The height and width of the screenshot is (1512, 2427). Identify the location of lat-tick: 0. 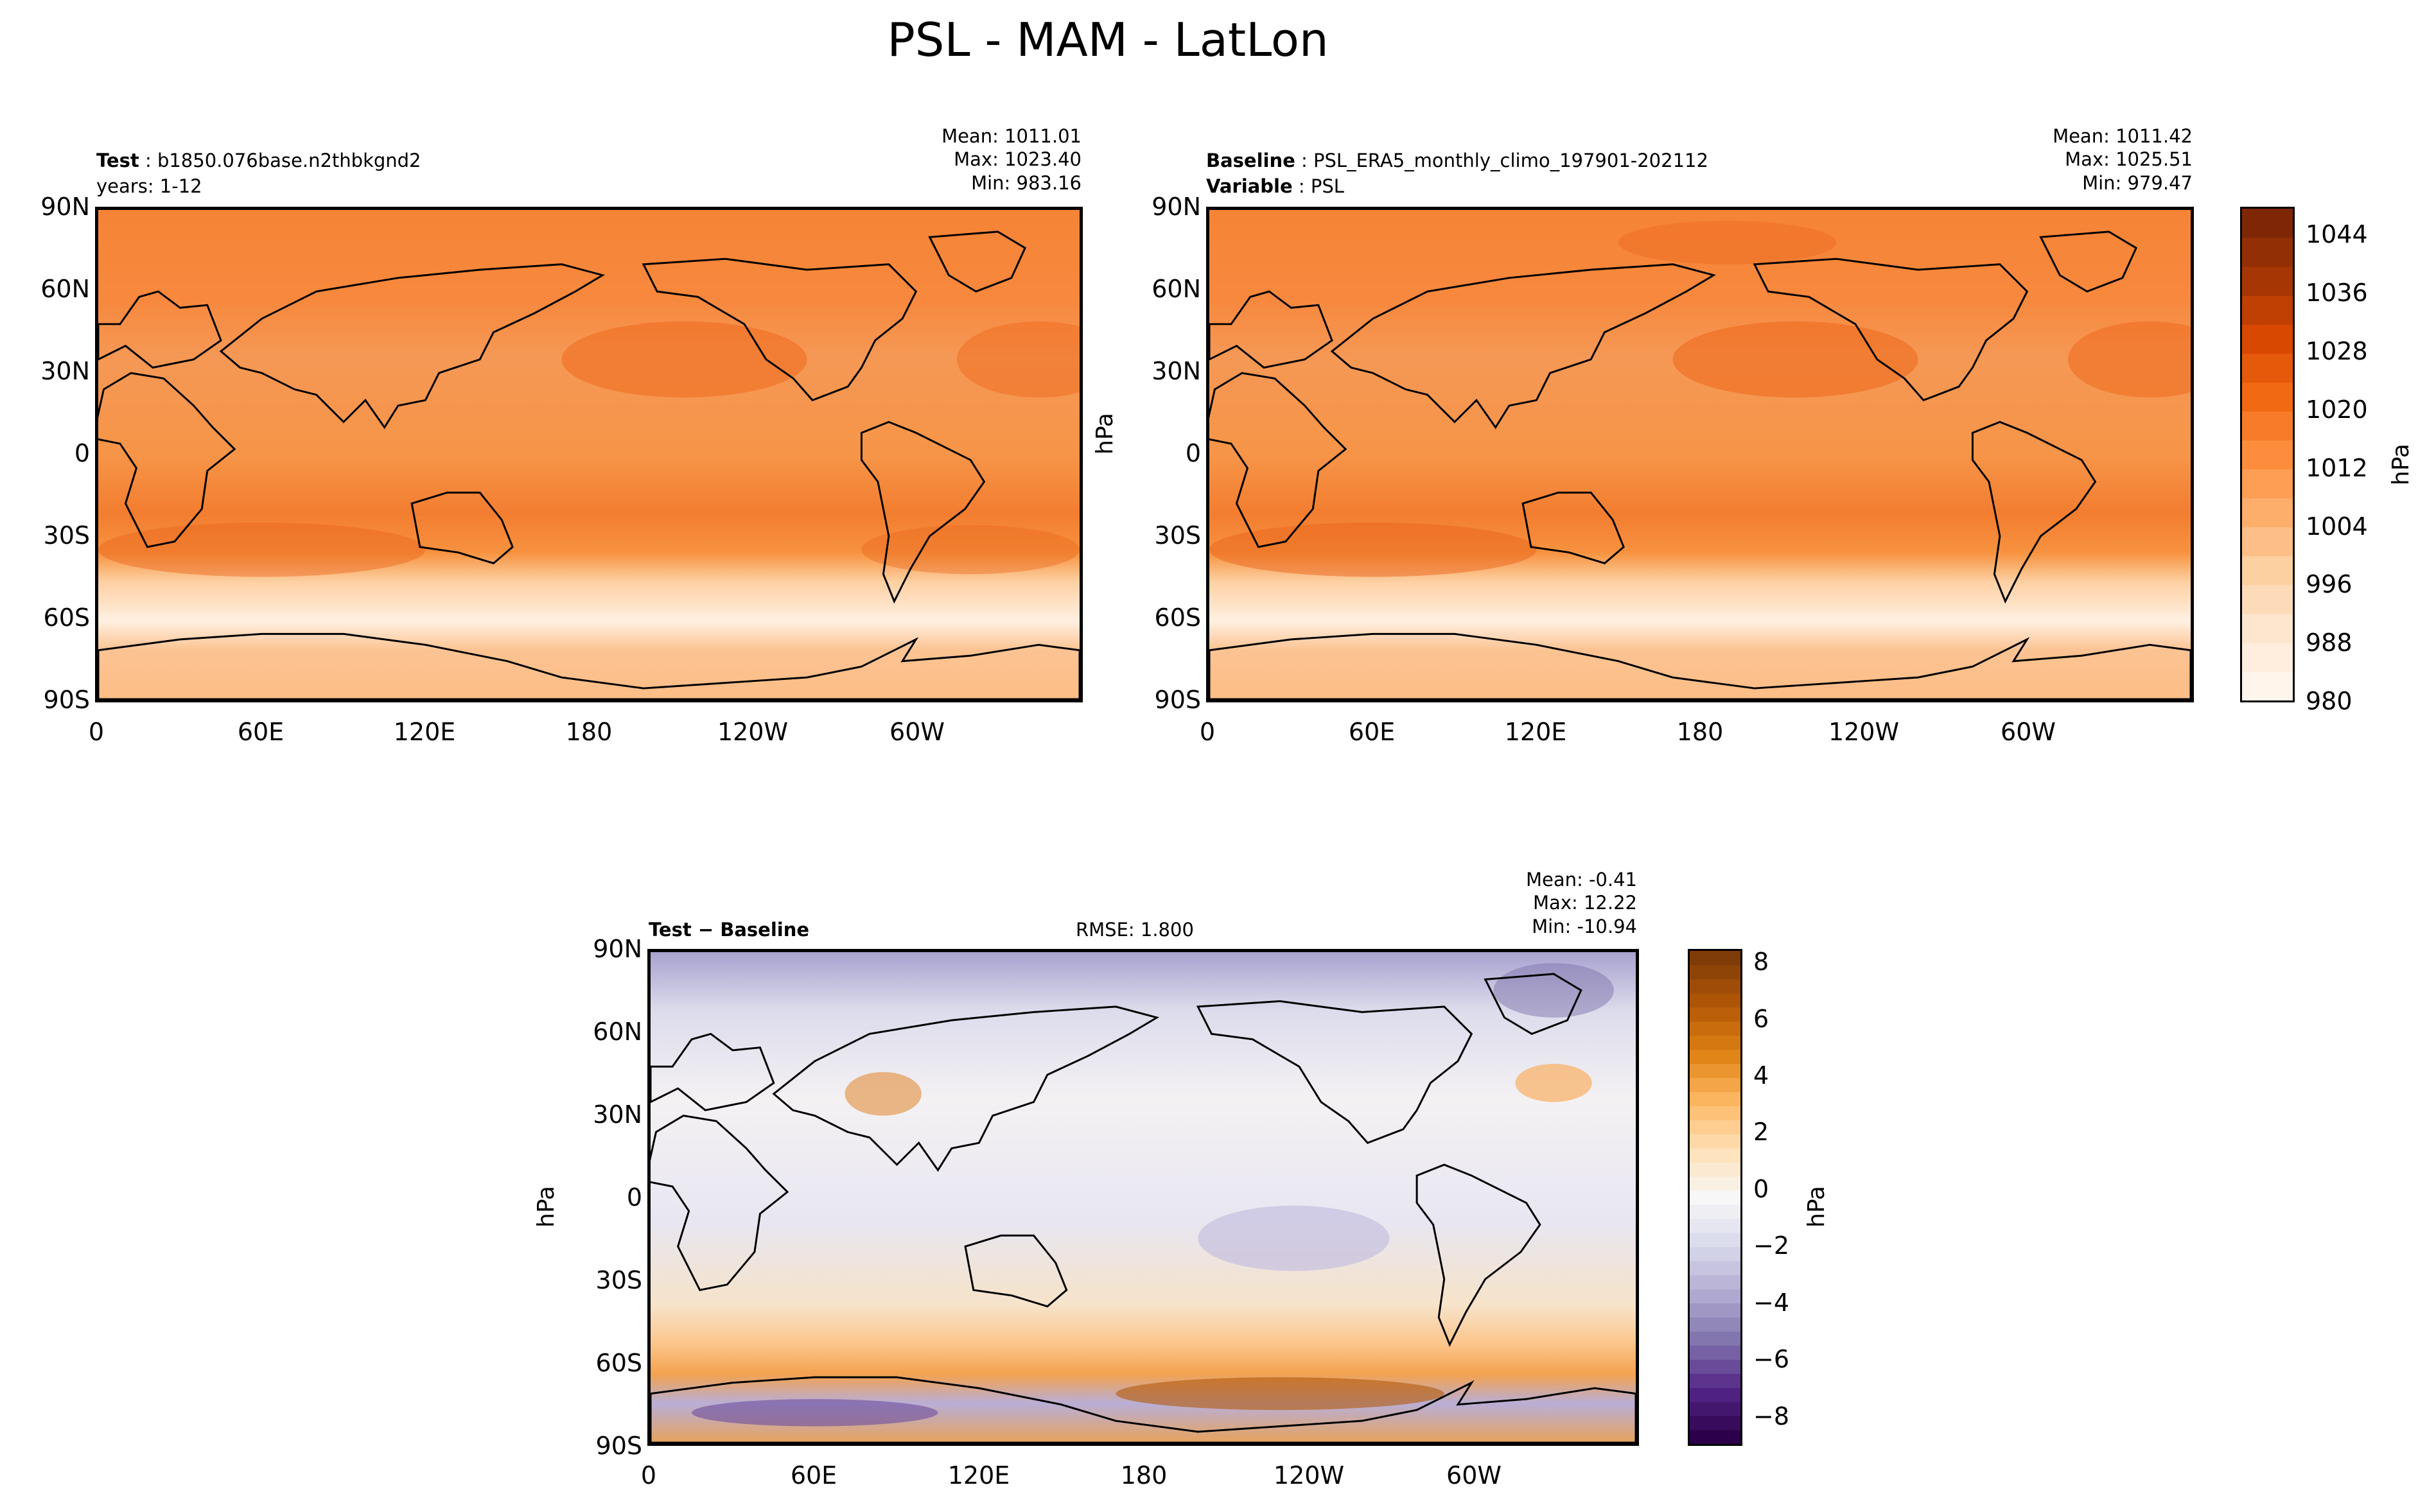
(82, 453).